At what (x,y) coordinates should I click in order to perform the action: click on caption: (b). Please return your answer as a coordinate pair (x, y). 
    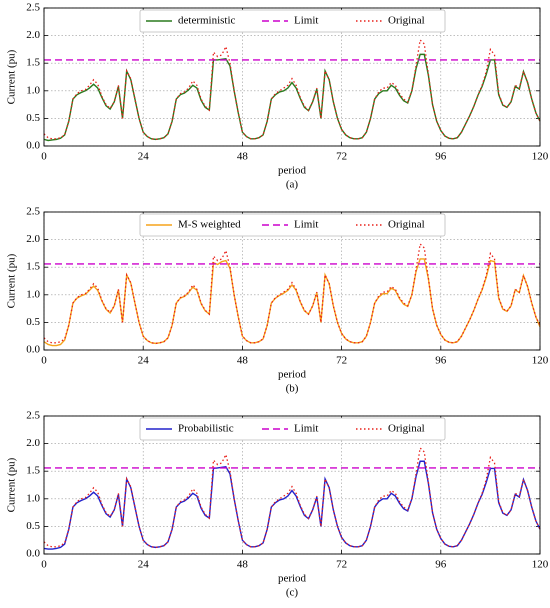
    Looking at the image, I should click on (292, 389).